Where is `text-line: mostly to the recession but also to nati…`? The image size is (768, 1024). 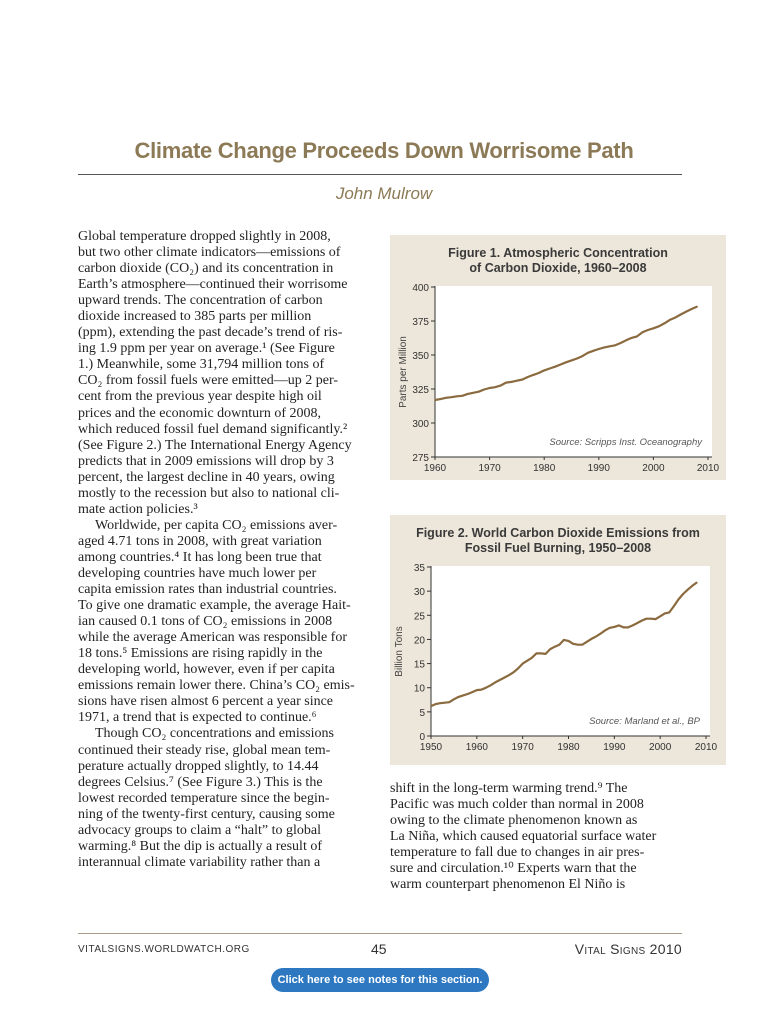
text-line: mostly to the recession but also to nati… is located at coordinates (209, 493).